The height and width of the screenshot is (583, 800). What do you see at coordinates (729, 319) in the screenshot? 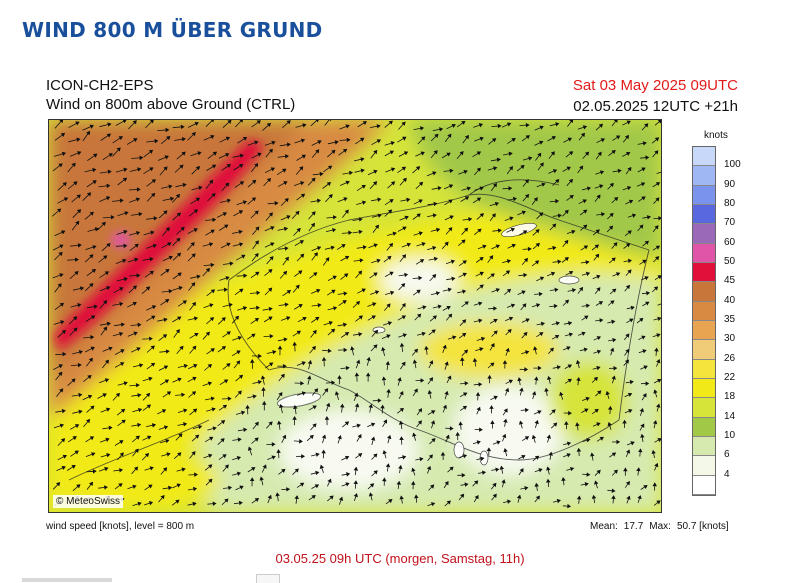
I see `legend-label: 35` at bounding box center [729, 319].